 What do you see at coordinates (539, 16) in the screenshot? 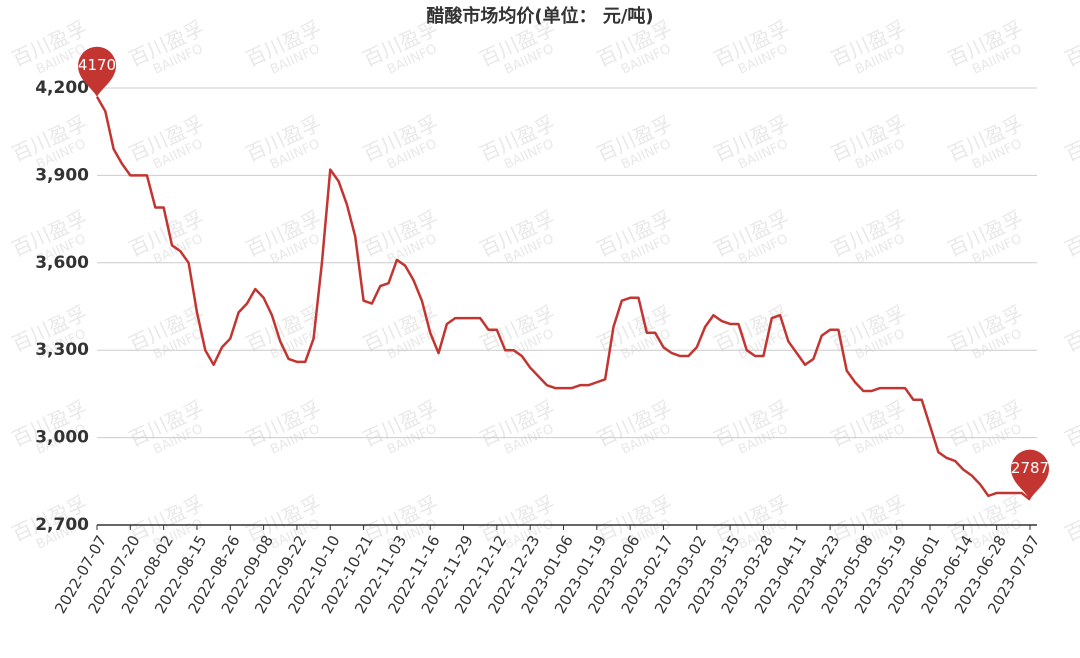
I see `chart-title: 醋酸市场均价(单位： 元/吨)` at bounding box center [539, 16].